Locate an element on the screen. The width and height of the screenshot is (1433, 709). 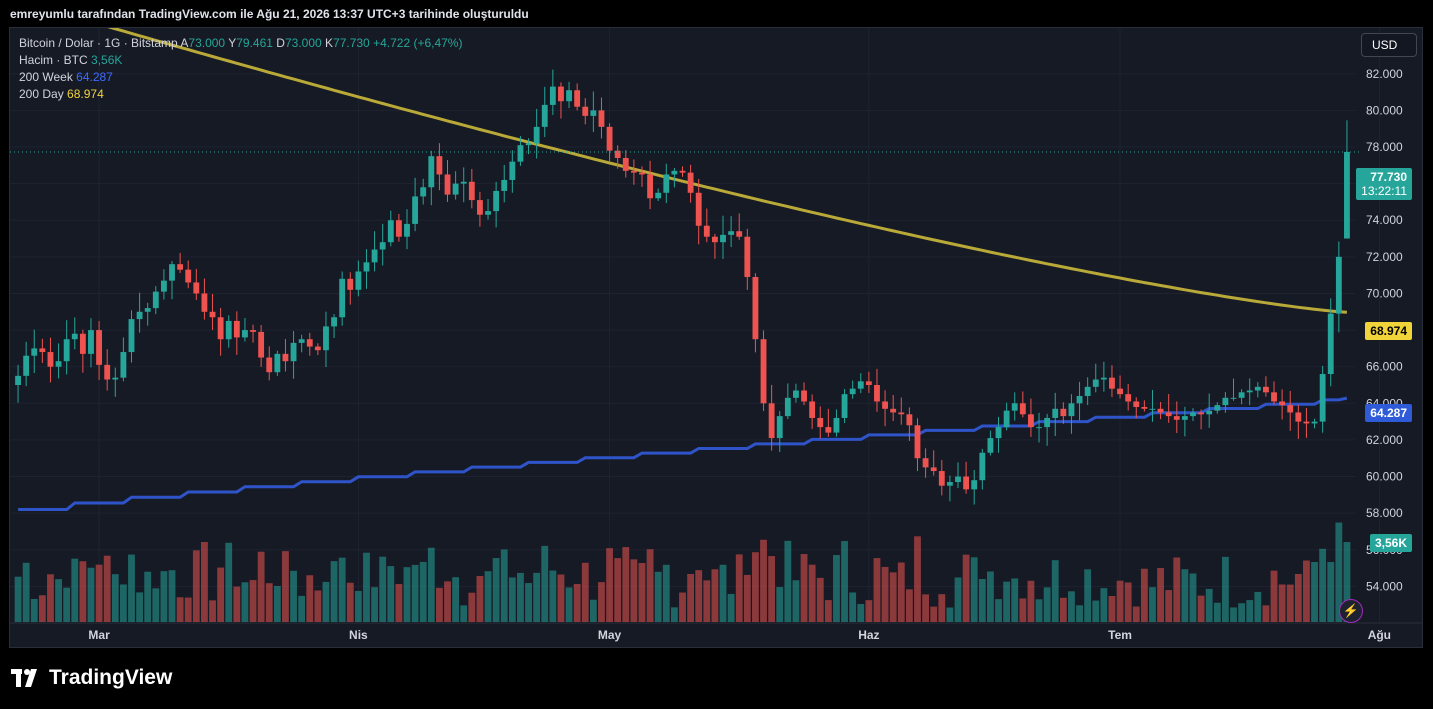
close-value: 77.730 is located at coordinates (351, 43).